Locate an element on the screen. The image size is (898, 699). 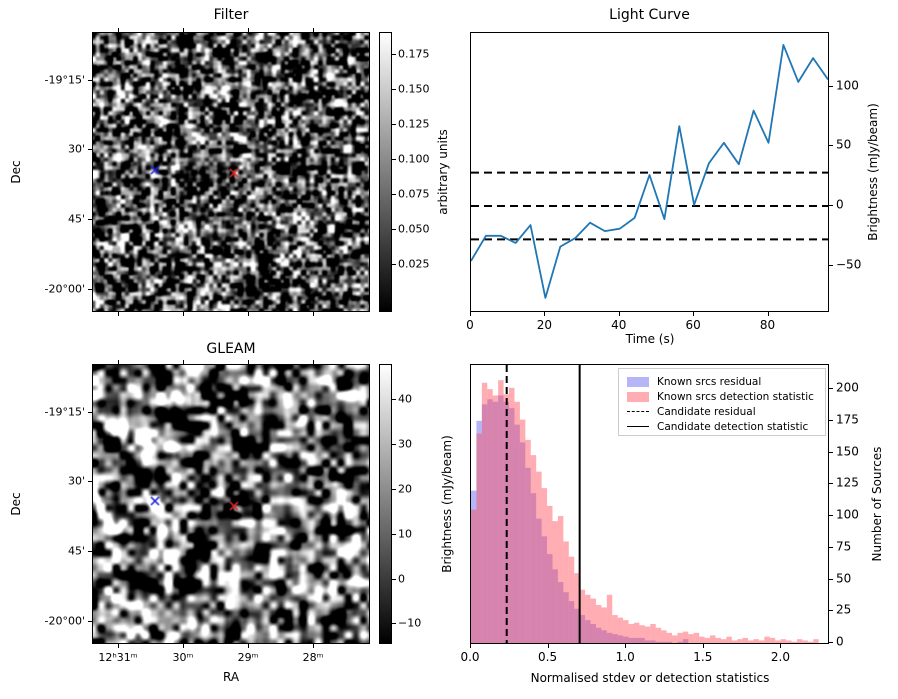
y-tick-label: 200 is located at coordinates (847, 387).